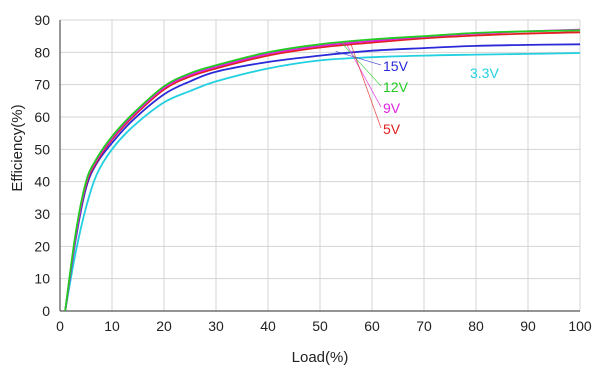 The height and width of the screenshot is (373, 593). Describe the element at coordinates (17, 147) in the screenshot. I see `y-axis-title: Efficiency(%)` at that location.